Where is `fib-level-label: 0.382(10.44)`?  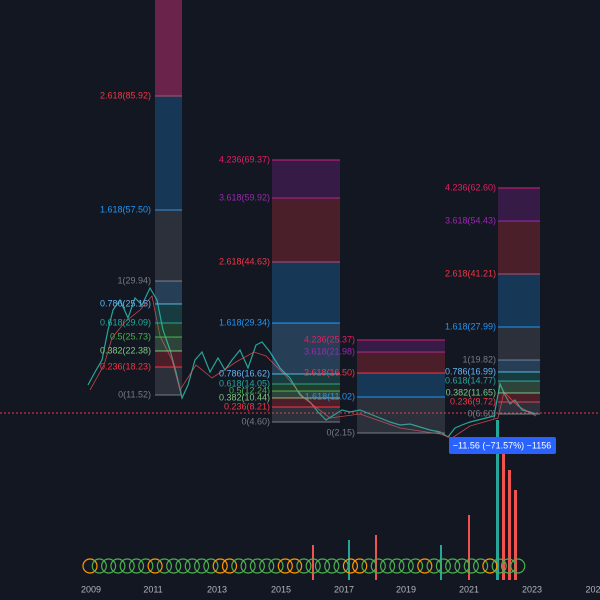
fib-level-label: 0.382(10.44) is located at coordinates (244, 397).